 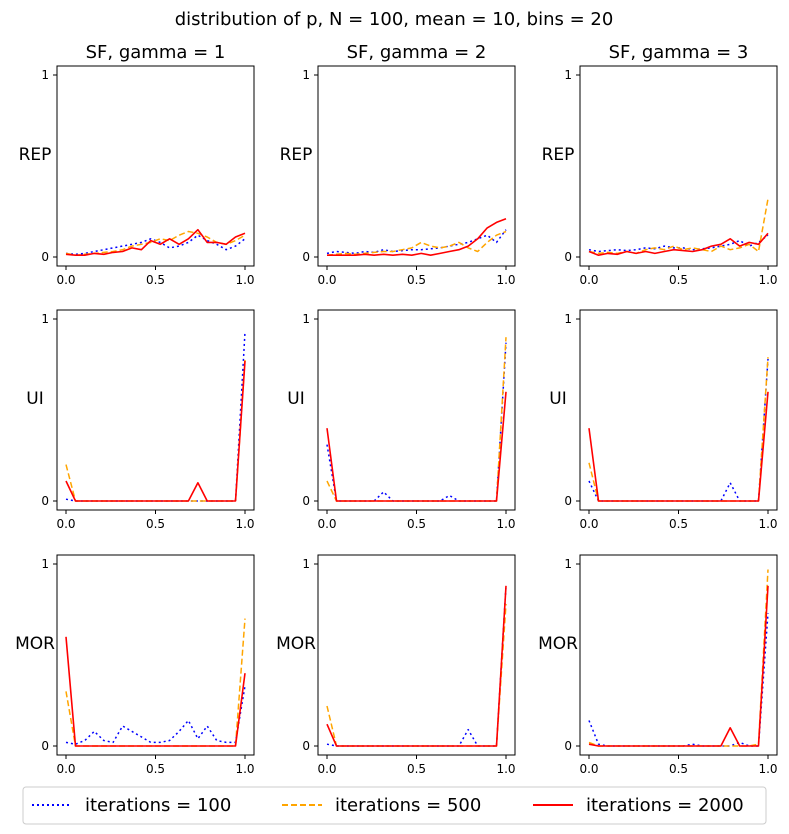 What do you see at coordinates (137, 164) in the screenshot?
I see `panel-1-1: 0.0 0.5 1.0 0 1 REP SF, gamma = 1` at bounding box center [137, 164].